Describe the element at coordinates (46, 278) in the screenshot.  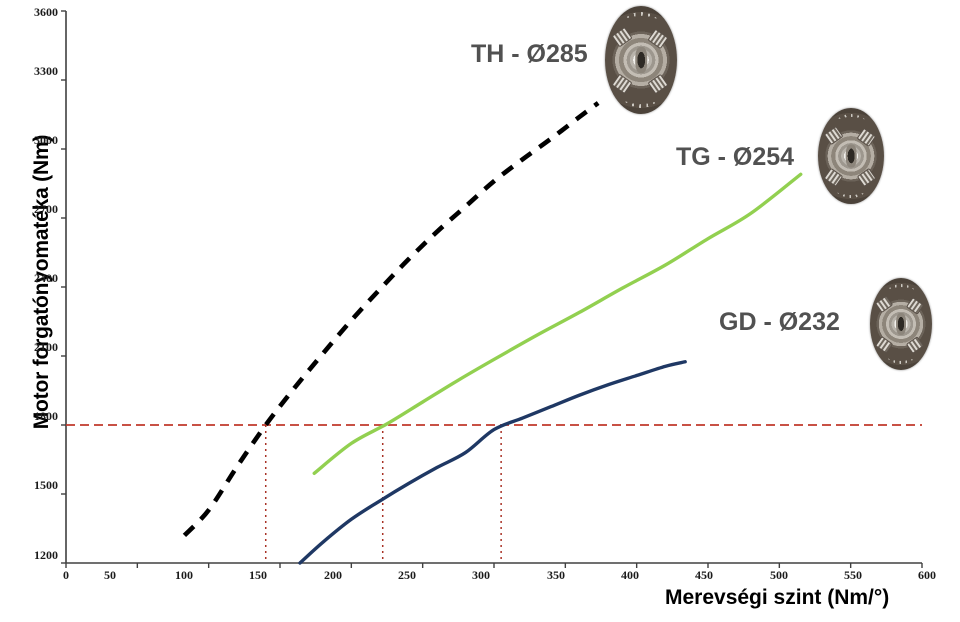
I see `y-tick-2400: 2400` at that location.